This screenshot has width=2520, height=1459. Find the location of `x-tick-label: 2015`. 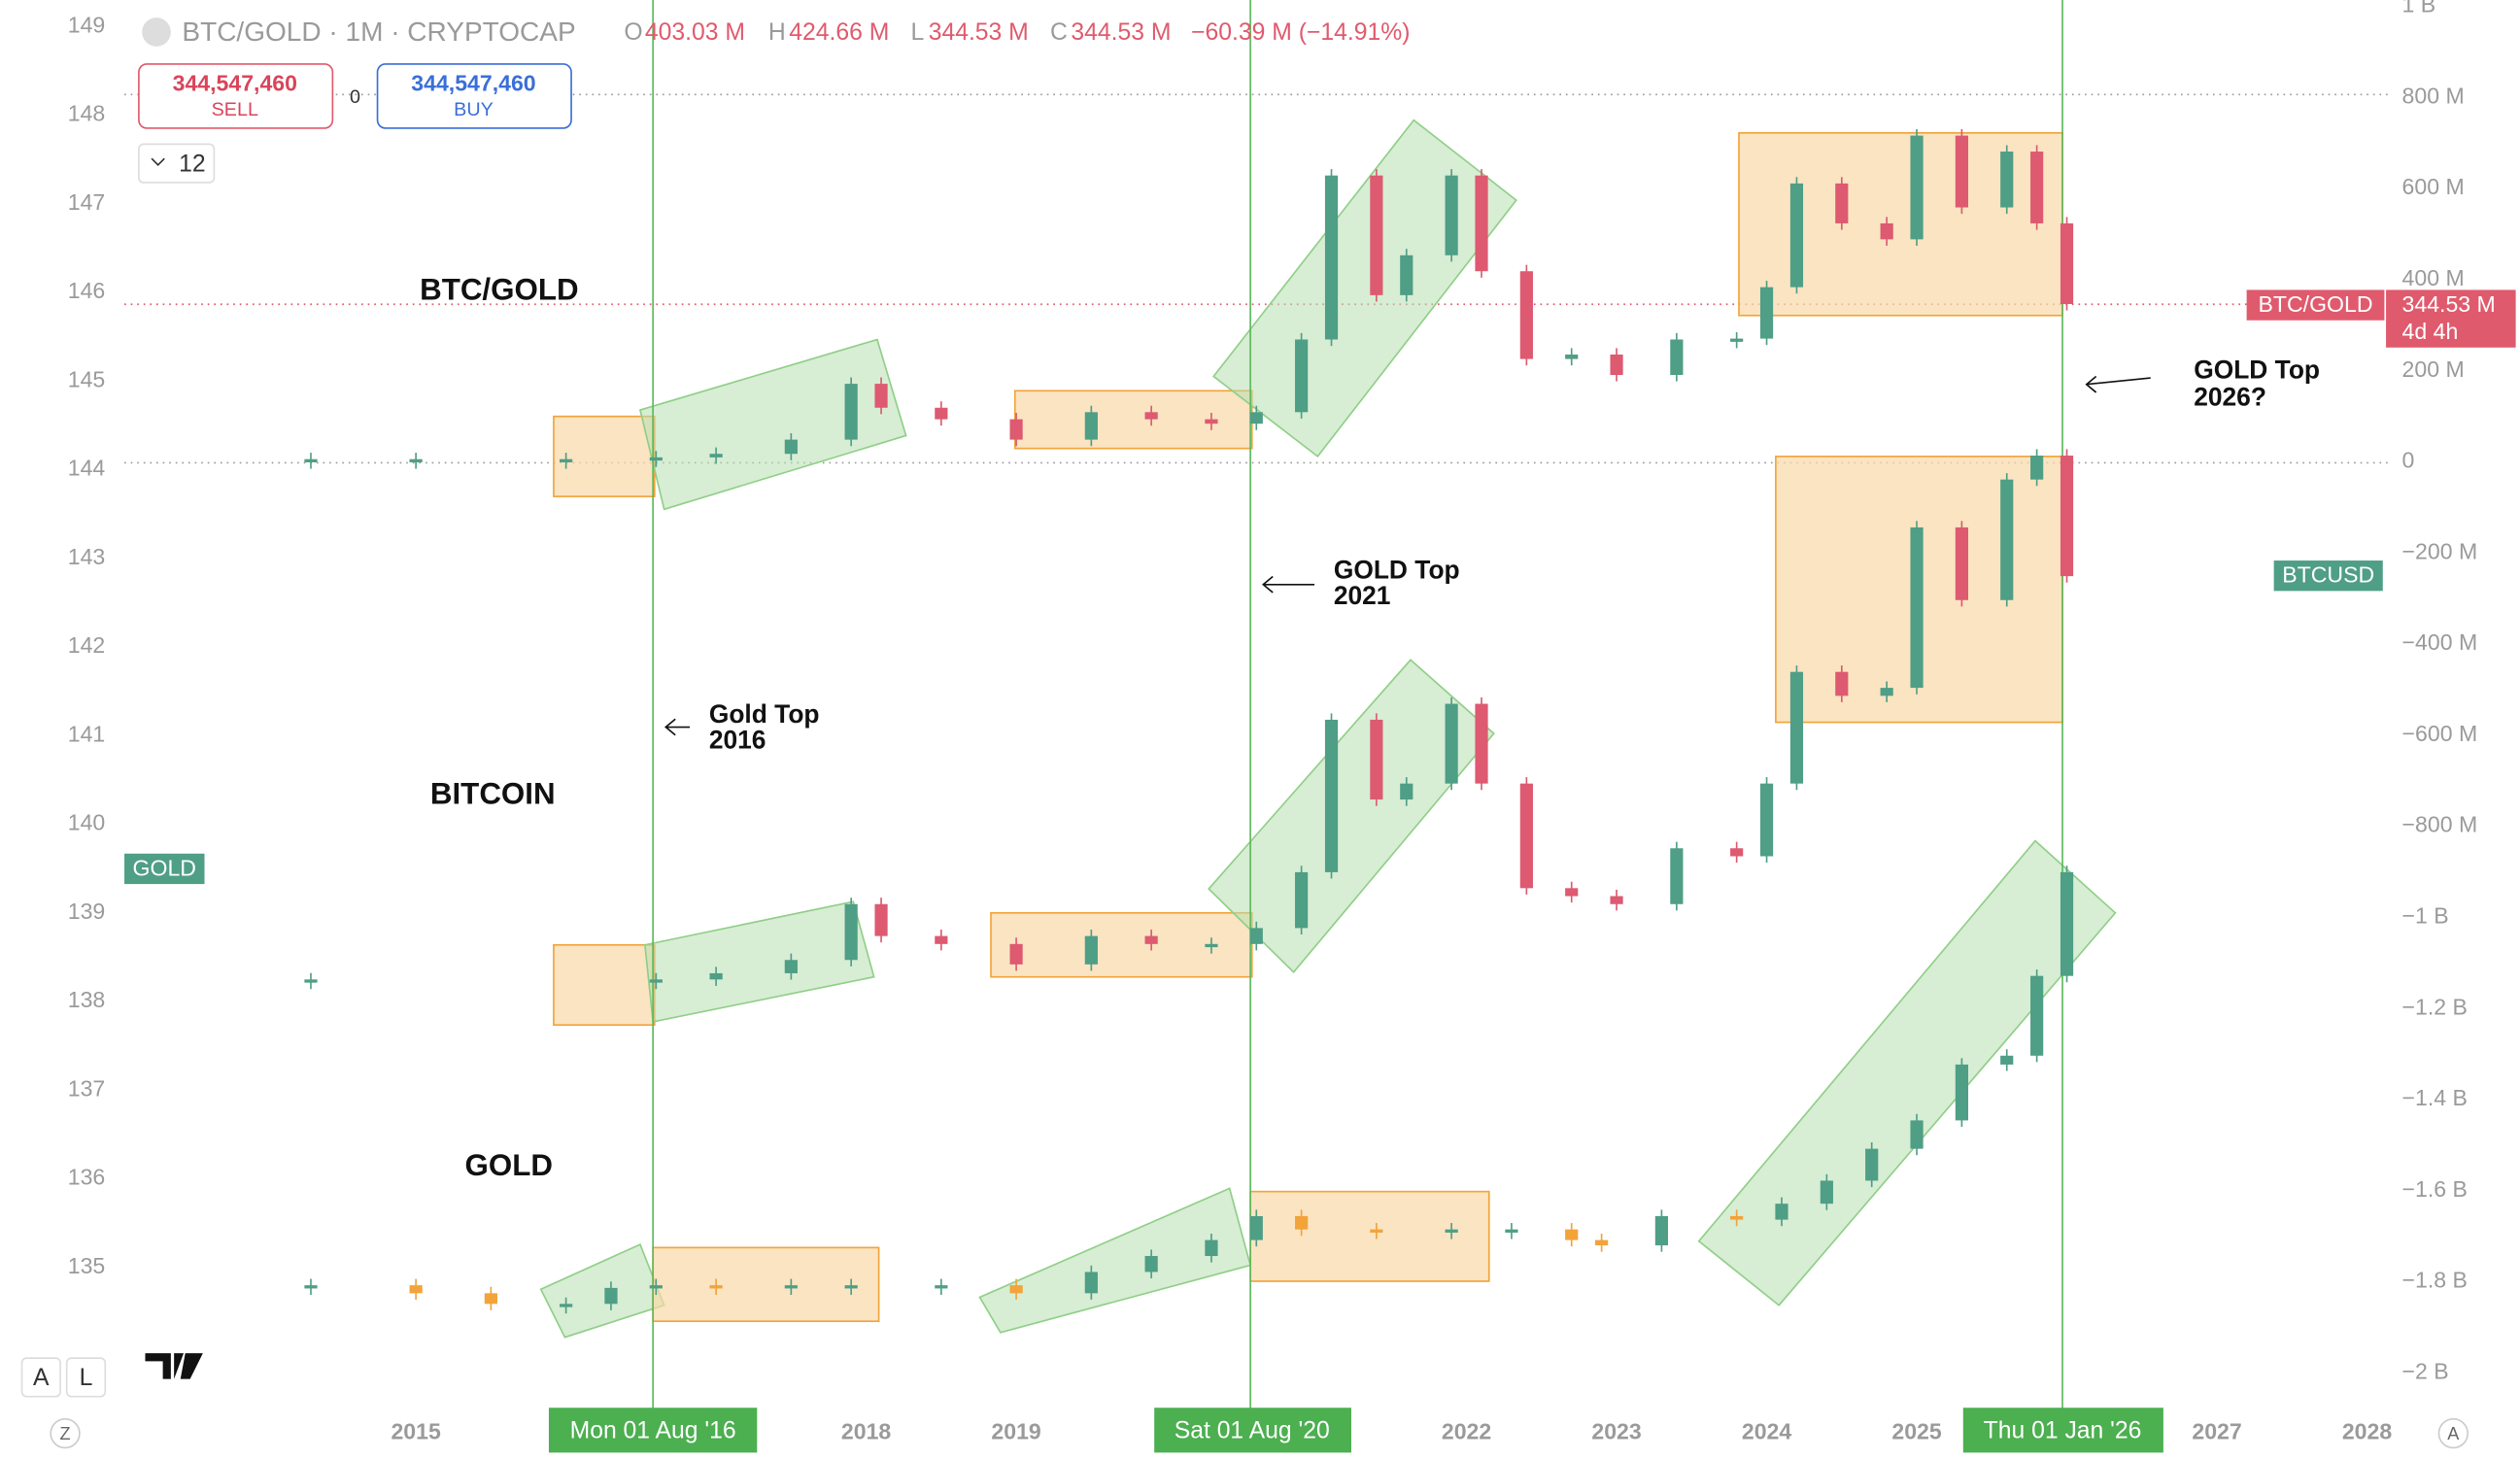

x-tick-label: 2015 is located at coordinates (416, 1431).